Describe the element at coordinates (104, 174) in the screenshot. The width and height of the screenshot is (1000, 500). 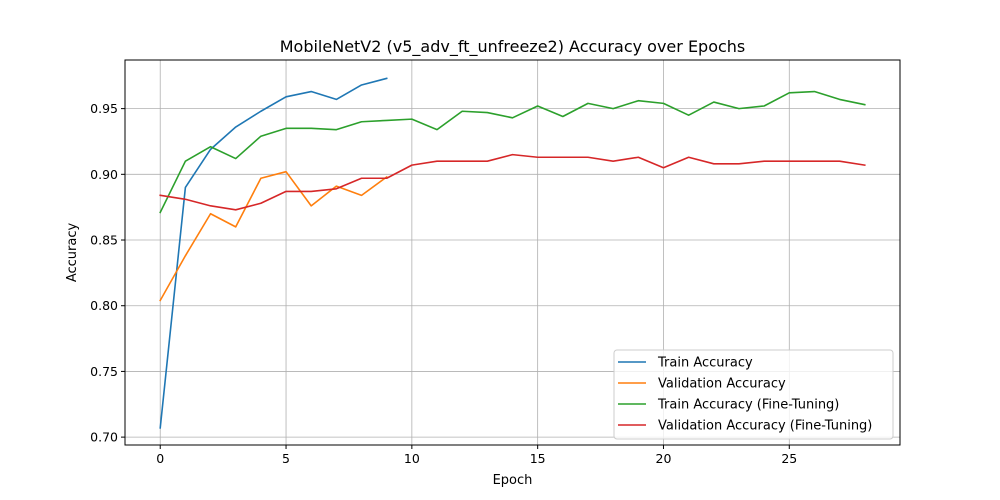
I see `y-tick-label: 0.90` at that location.